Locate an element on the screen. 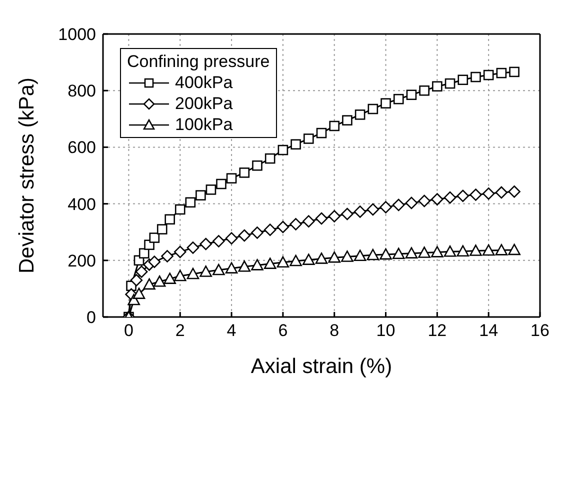 The height and width of the screenshot is (483, 561). y-tick-label: 800 is located at coordinates (82, 91).